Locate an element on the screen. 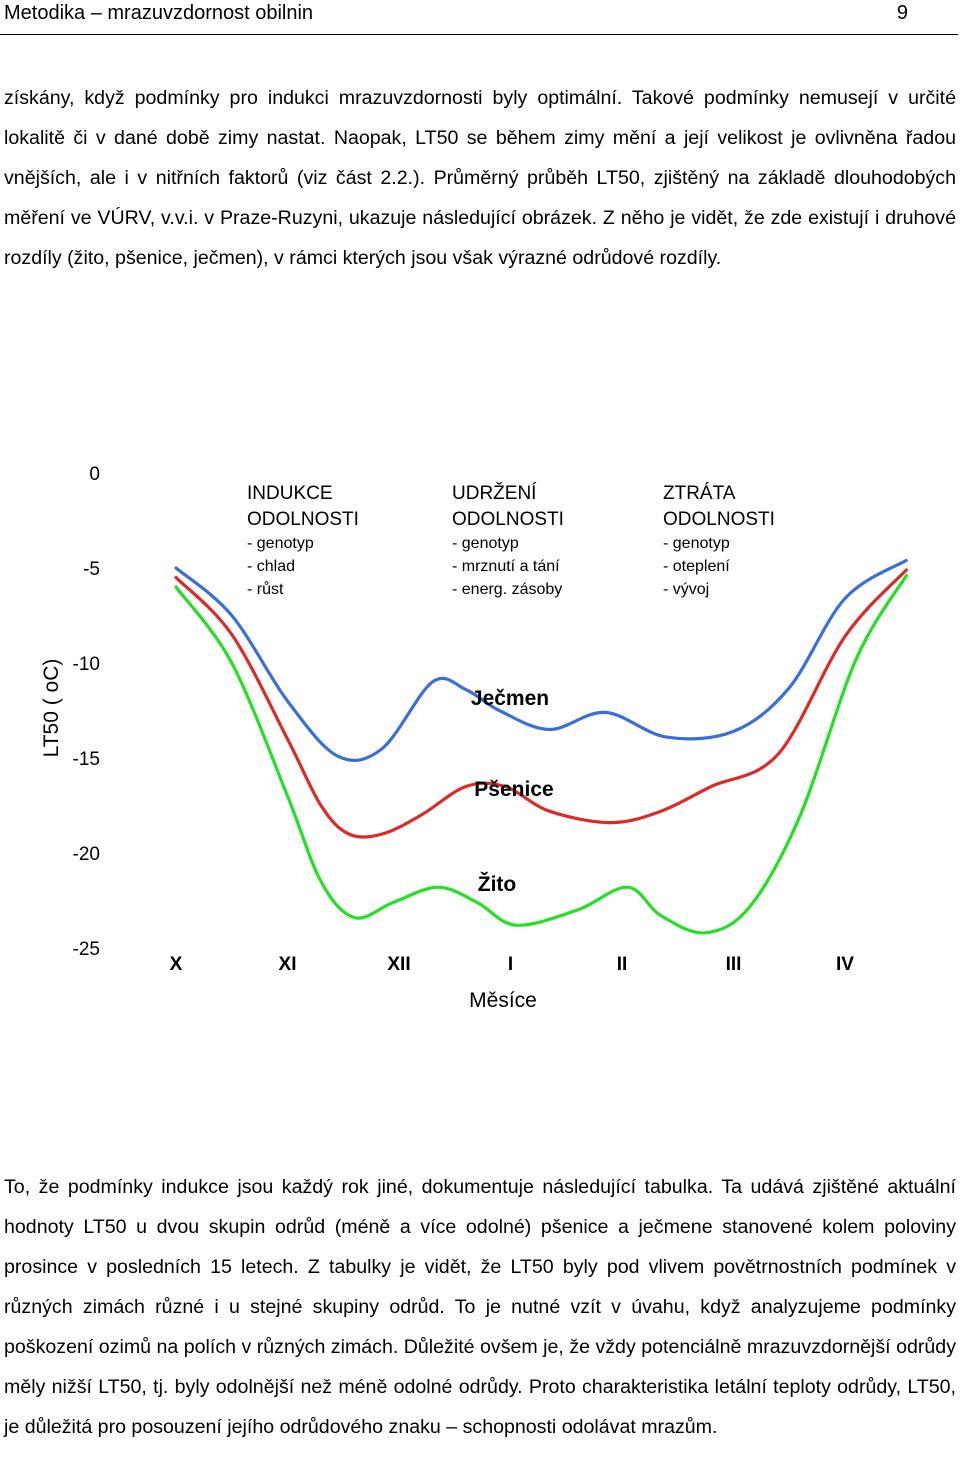 This screenshot has height=1483, width=960. x-tick-label: IV is located at coordinates (845, 964).